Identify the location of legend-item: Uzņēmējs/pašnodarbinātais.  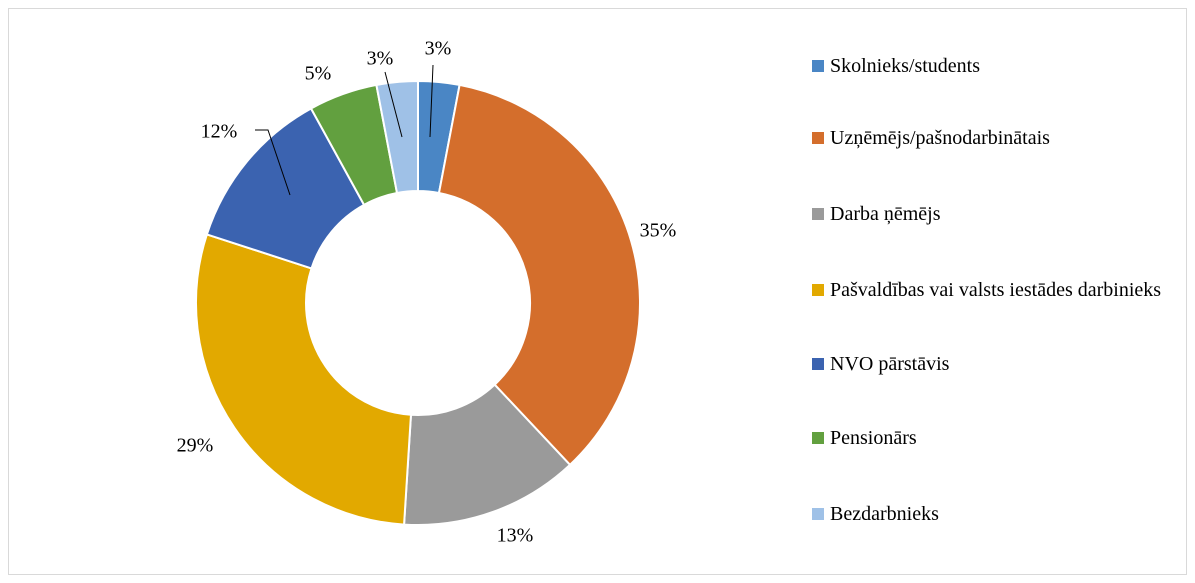
(1001, 138).